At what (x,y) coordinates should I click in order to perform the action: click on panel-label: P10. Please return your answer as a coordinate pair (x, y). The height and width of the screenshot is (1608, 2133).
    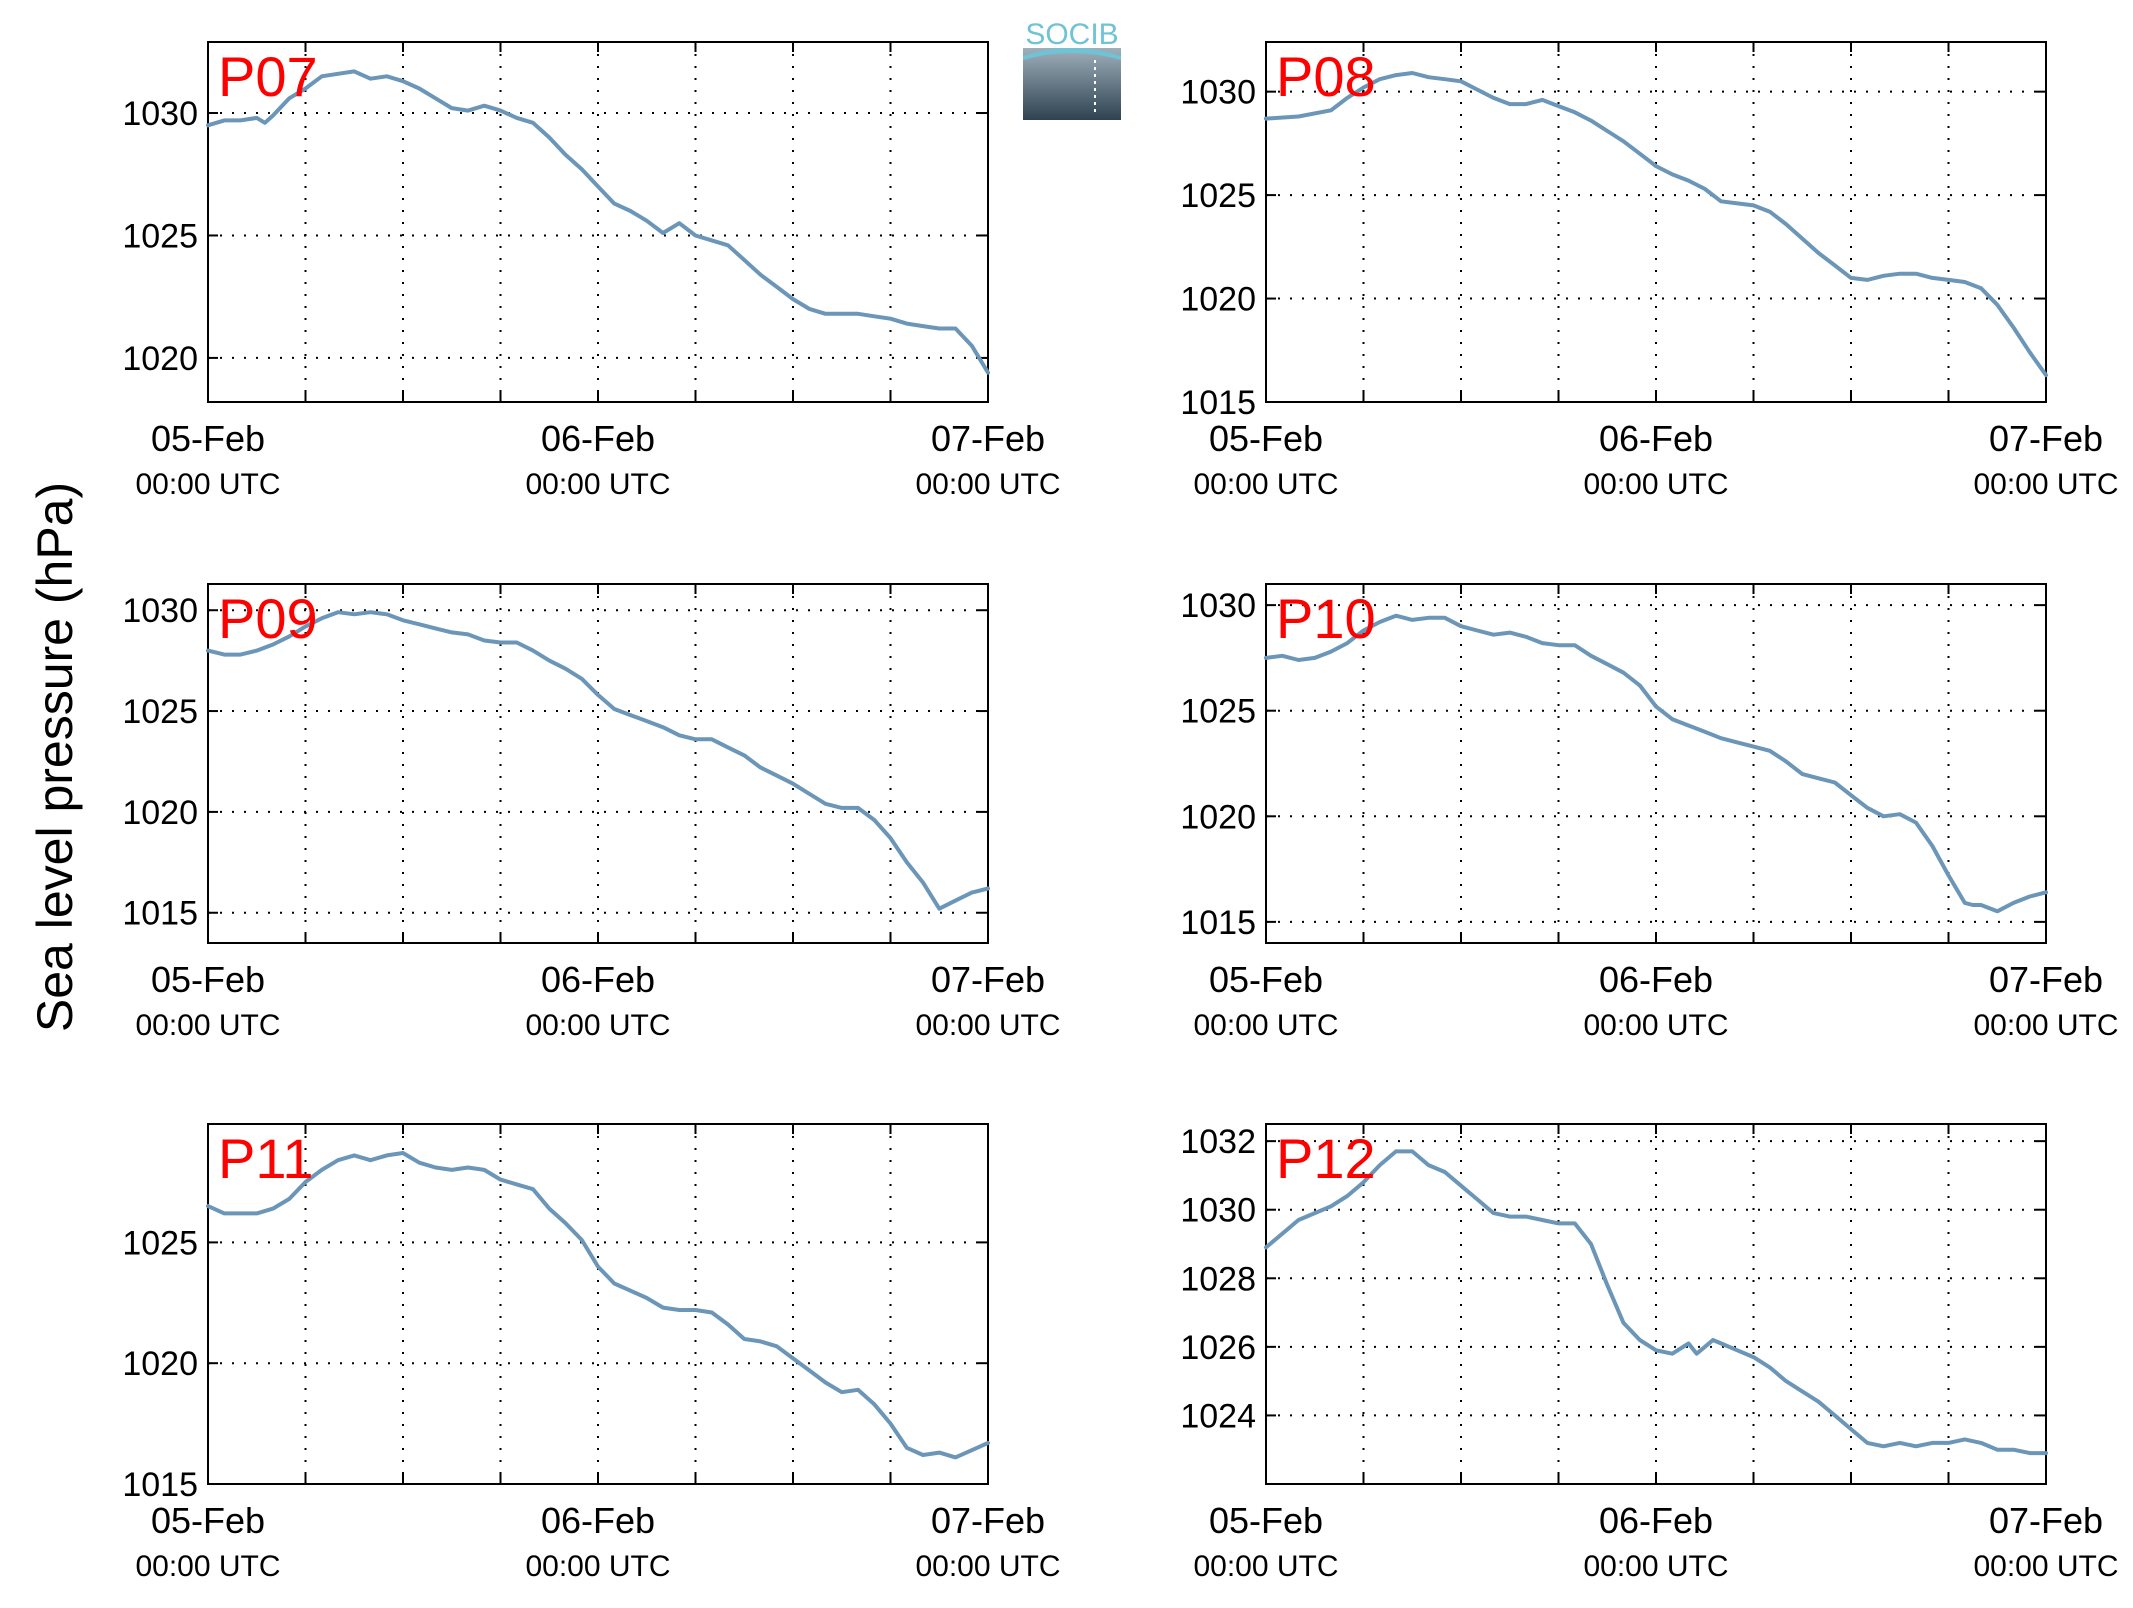
    Looking at the image, I should click on (1326, 618).